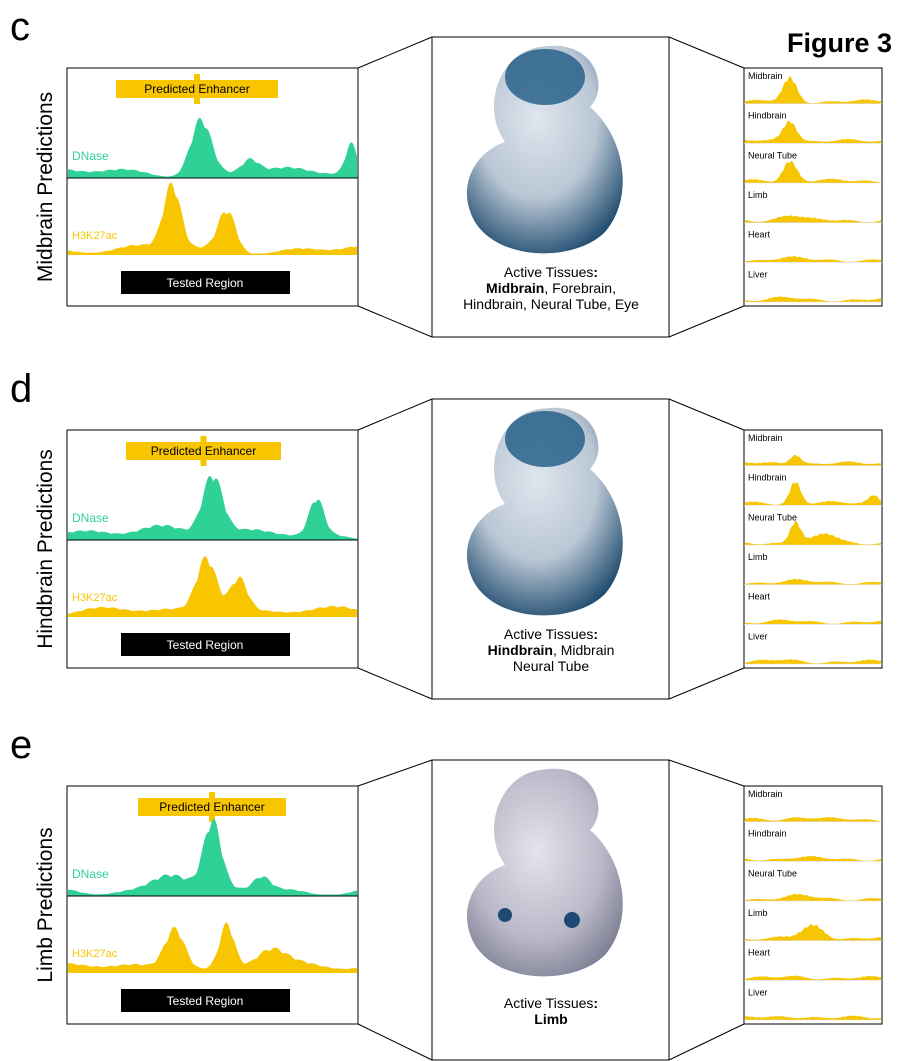  What do you see at coordinates (515, 288) in the screenshot?
I see `active-tissue-text: Midbrain` at bounding box center [515, 288].